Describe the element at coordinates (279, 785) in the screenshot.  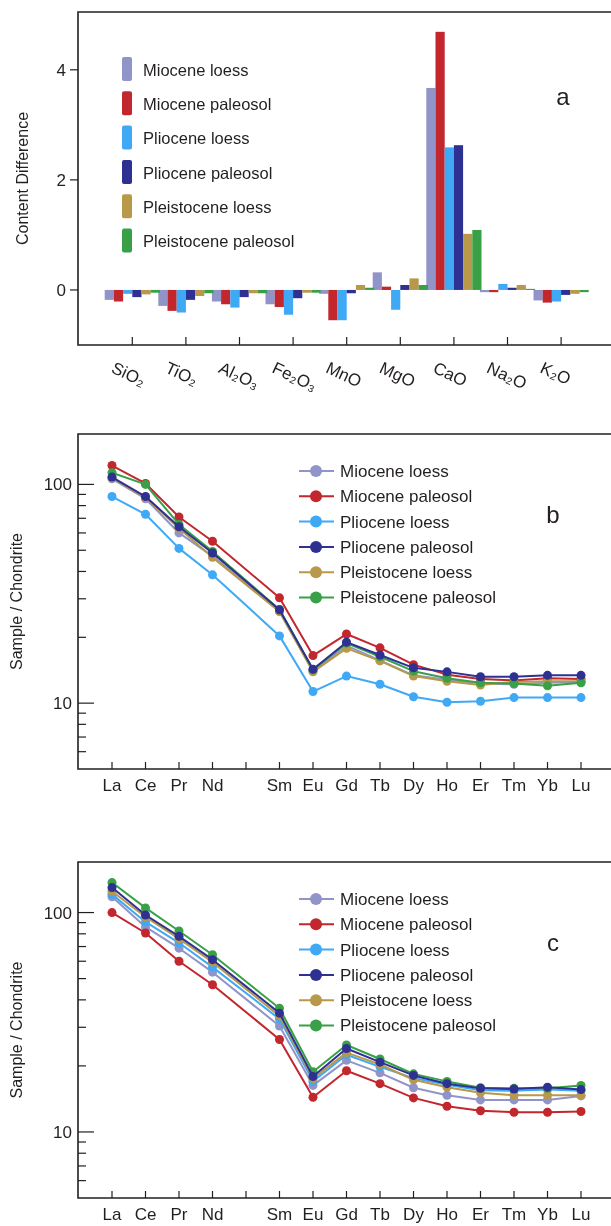
I see `x-tick-label: Sm` at that location.